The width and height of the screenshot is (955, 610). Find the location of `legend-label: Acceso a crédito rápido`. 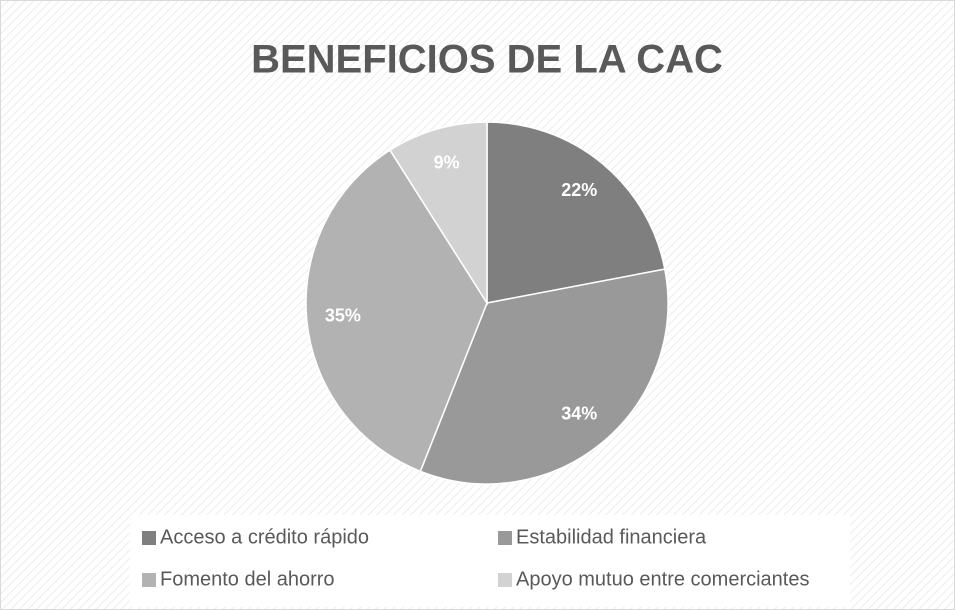

legend-label: Acceso a crédito rápido is located at coordinates (264, 537).